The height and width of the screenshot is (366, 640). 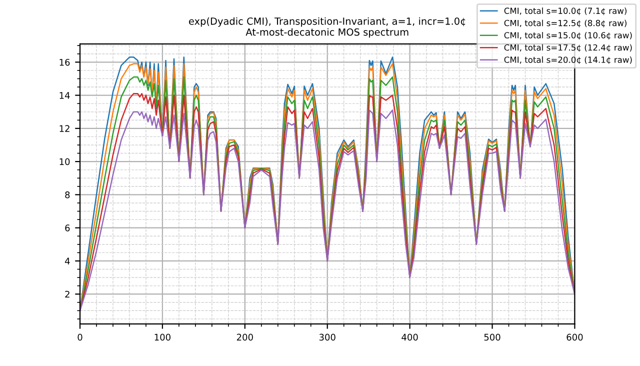 I want to click on x-tick-label: 400, so click(x=410, y=337).